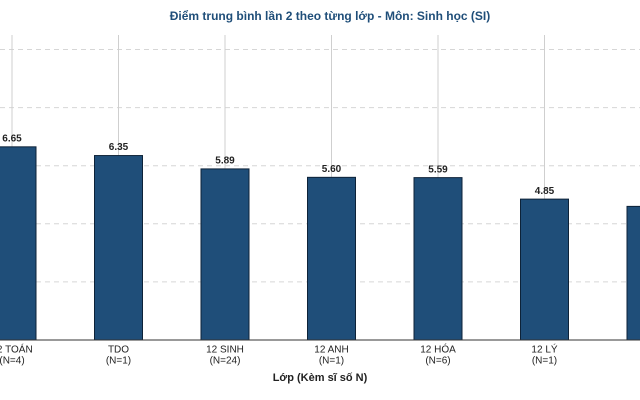  Describe the element at coordinates (320, 378) in the screenshot. I see `x-axis-label: Lớp (Kèm sĩ số N)` at that location.